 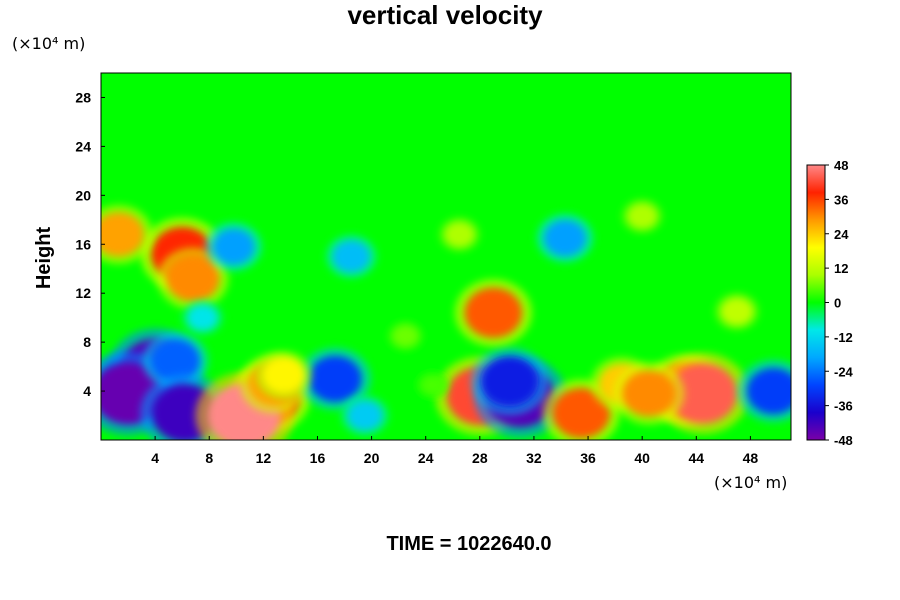 I want to click on x-tick-label: 28, so click(x=480, y=458).